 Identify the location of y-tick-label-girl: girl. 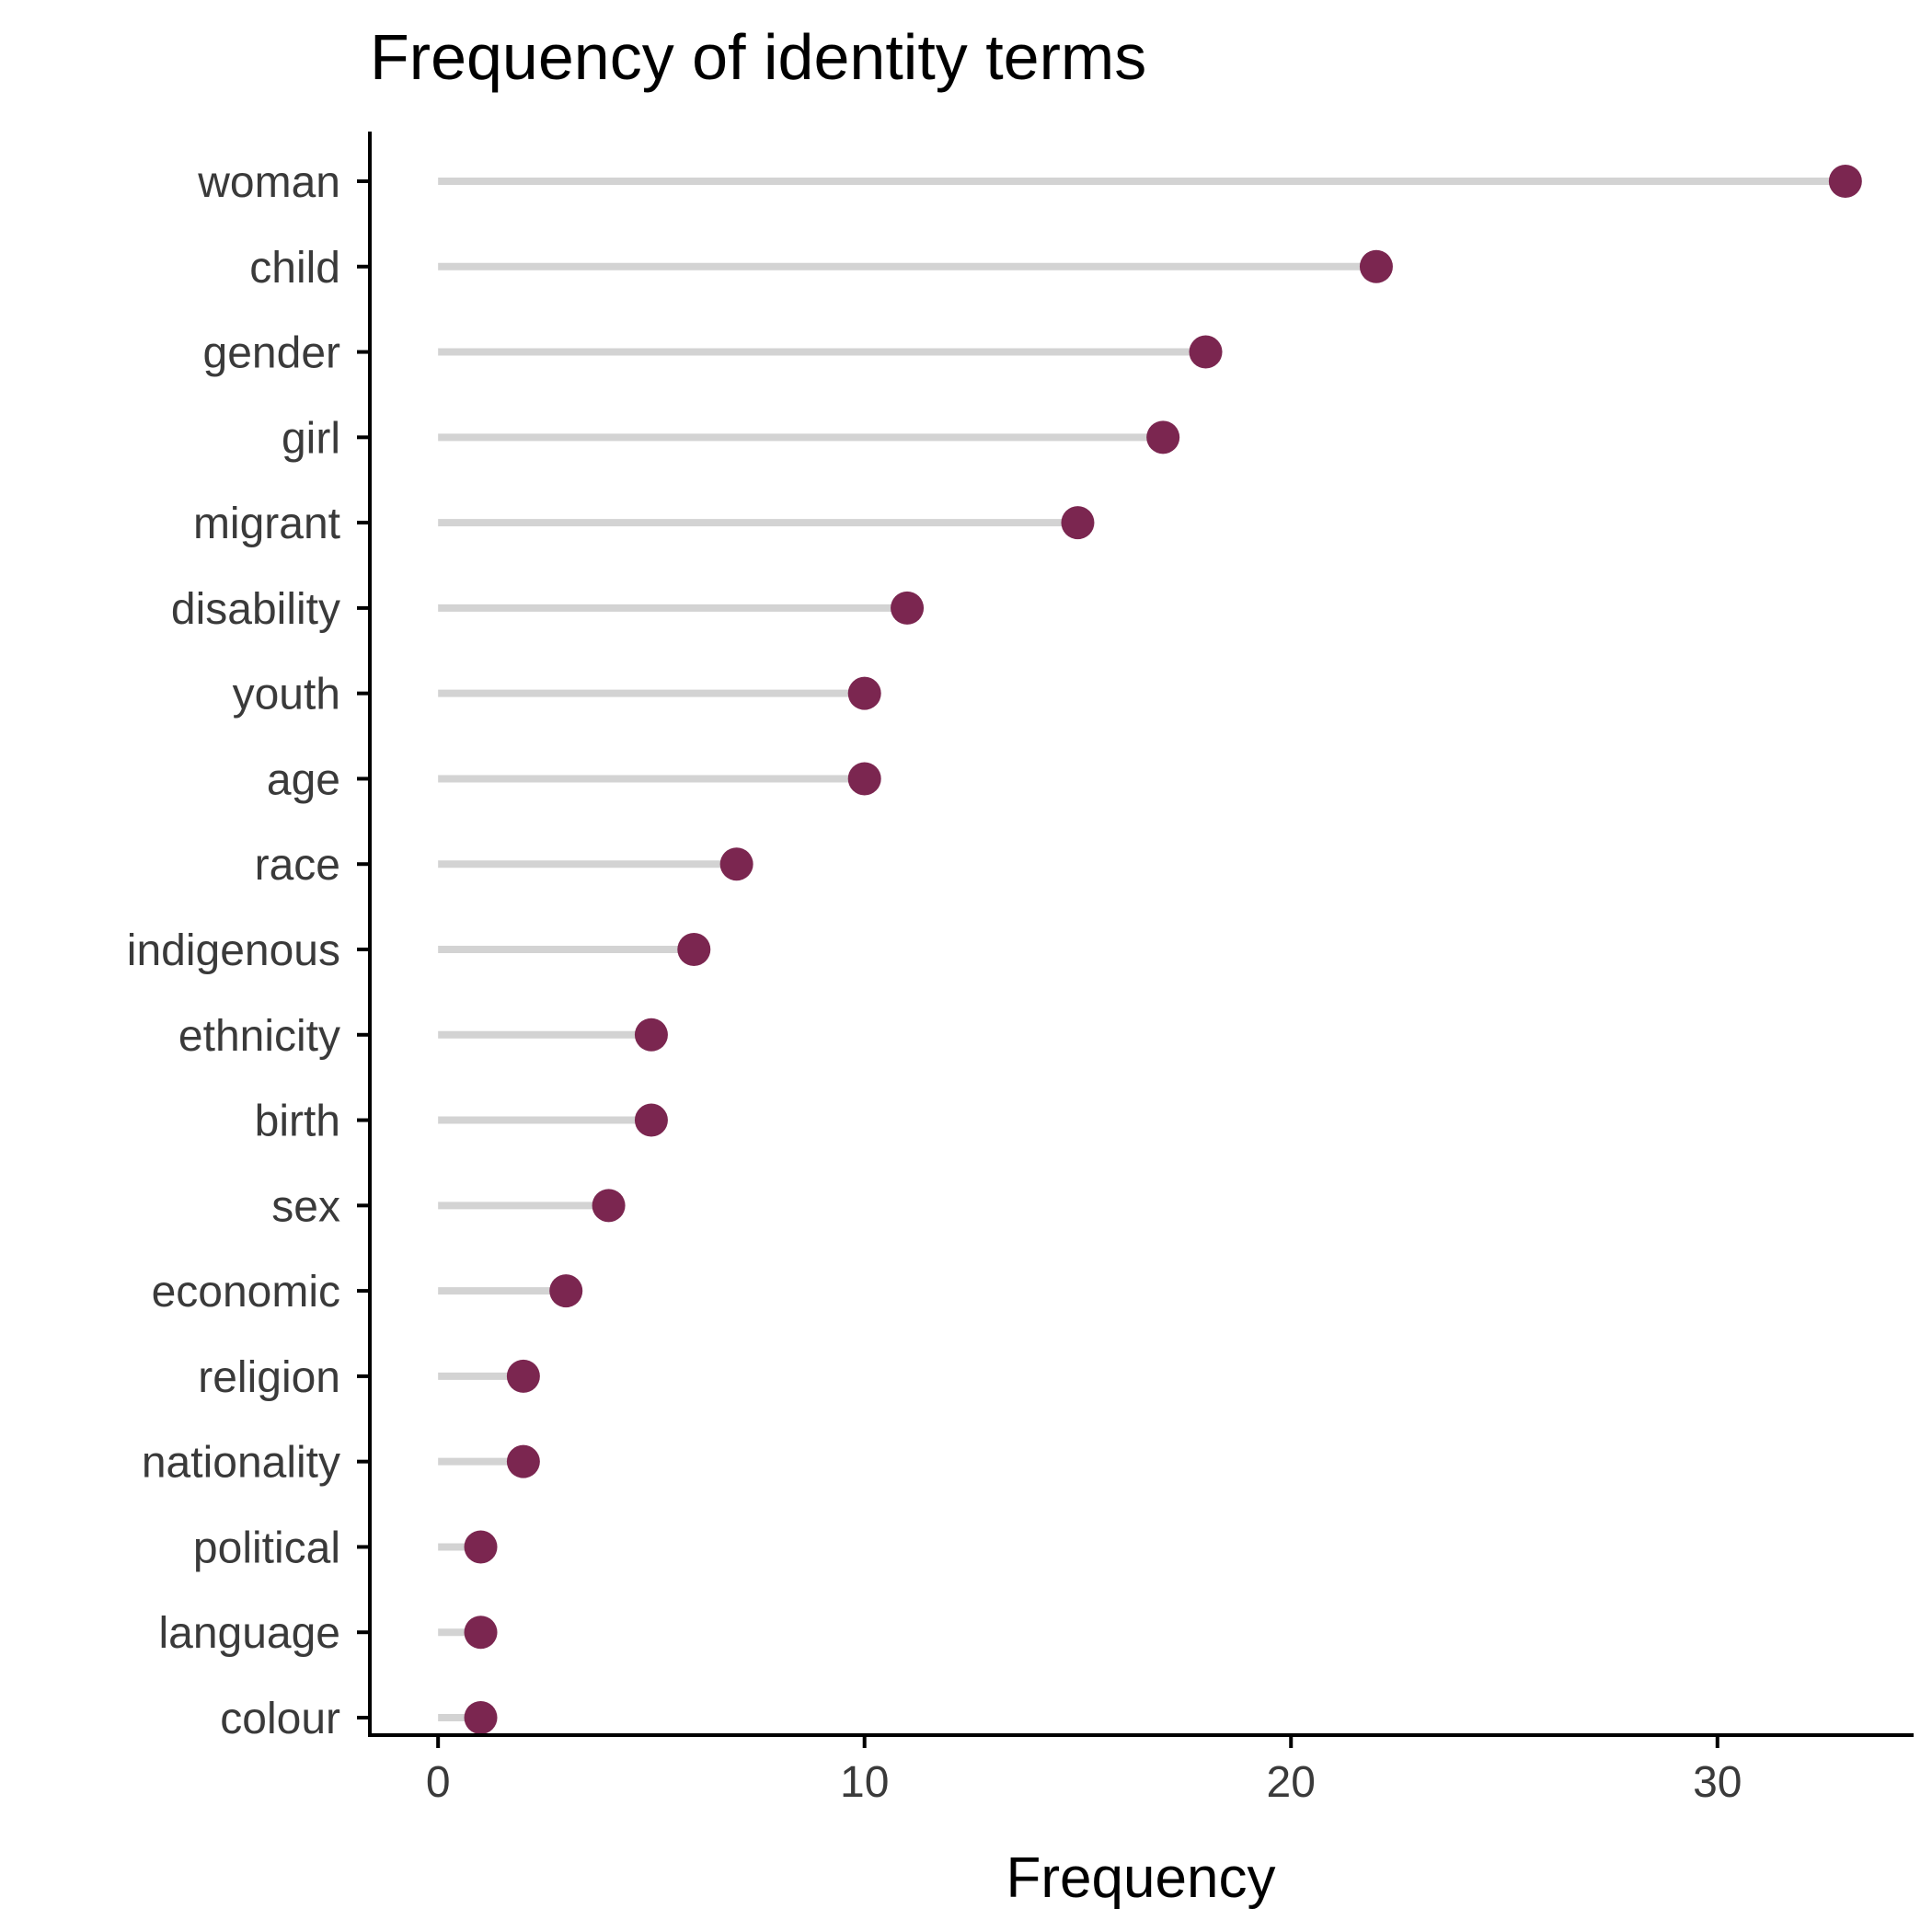
(311, 438).